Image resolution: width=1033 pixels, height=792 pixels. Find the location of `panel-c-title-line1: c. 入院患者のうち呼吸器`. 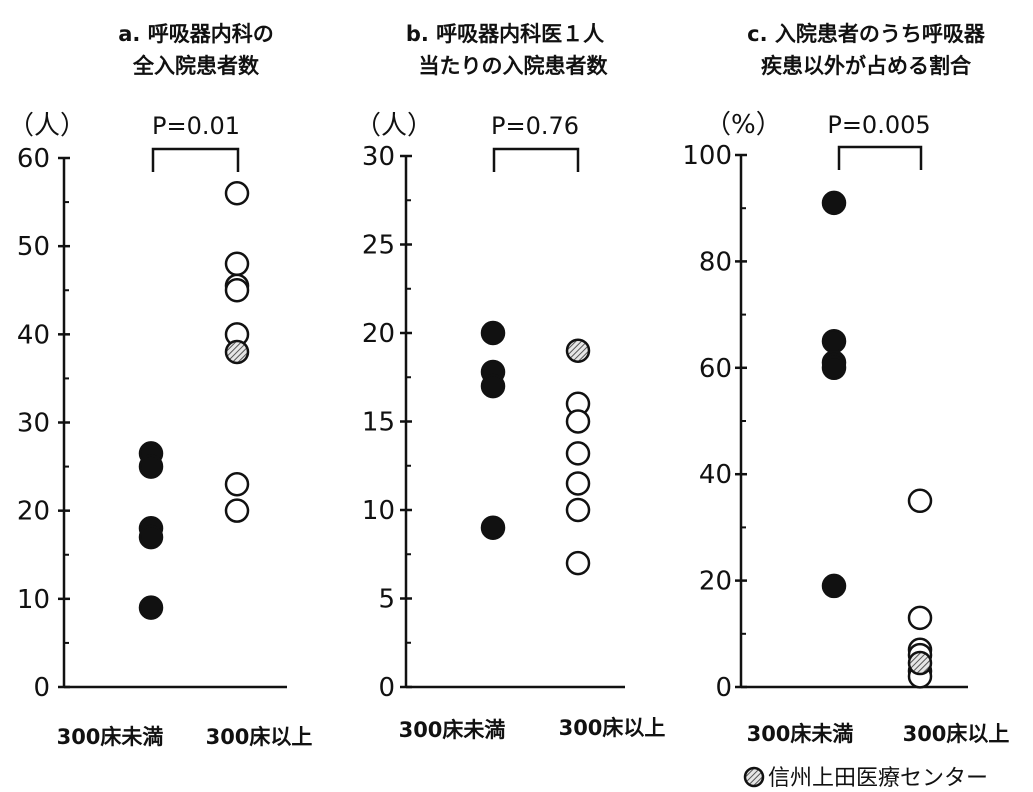

panel-c-title-line1: c. 入院患者のうち呼吸器 is located at coordinates (866, 34).